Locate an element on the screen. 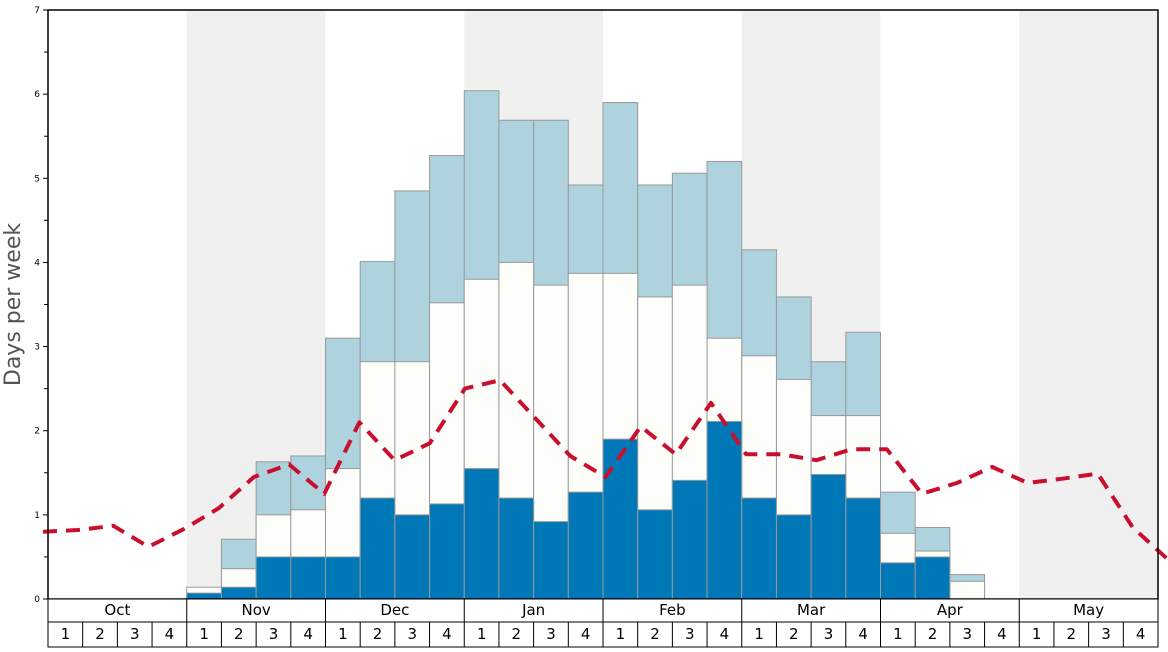 This screenshot has height=652, width=1168. month-label: Feb is located at coordinates (672, 610).